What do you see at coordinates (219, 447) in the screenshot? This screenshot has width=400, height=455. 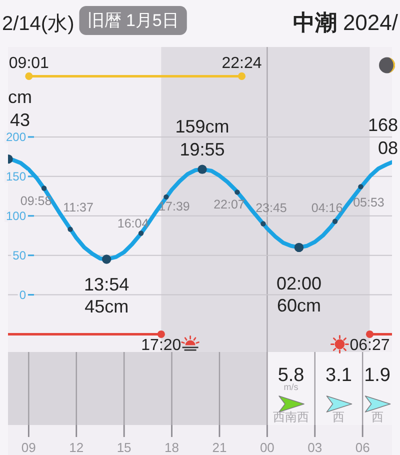 I see `tick-label: 21` at bounding box center [219, 447].